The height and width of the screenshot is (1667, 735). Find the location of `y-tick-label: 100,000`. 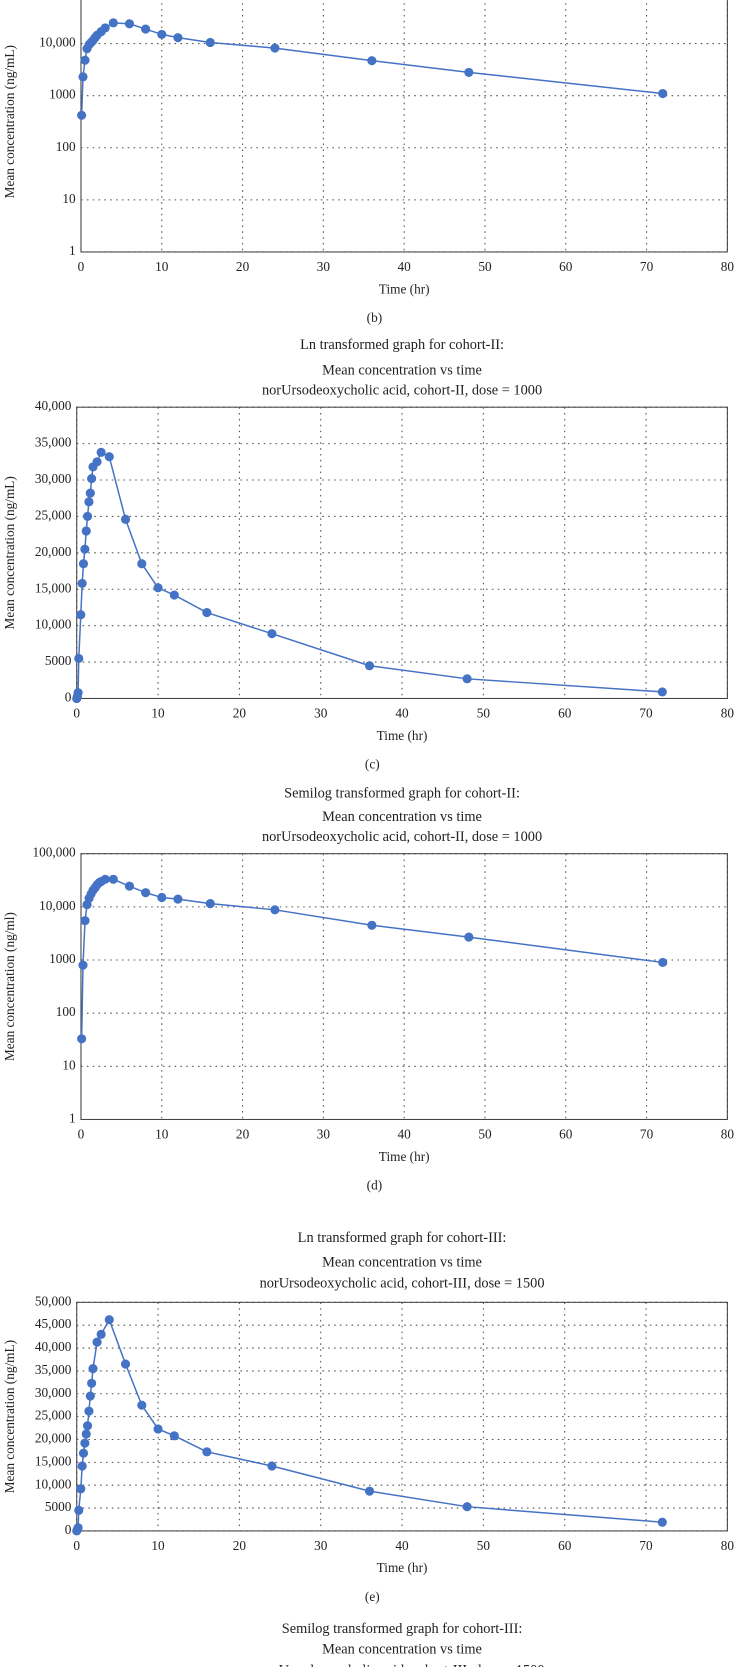

y-tick-label: 100,000 is located at coordinates (54, 852).